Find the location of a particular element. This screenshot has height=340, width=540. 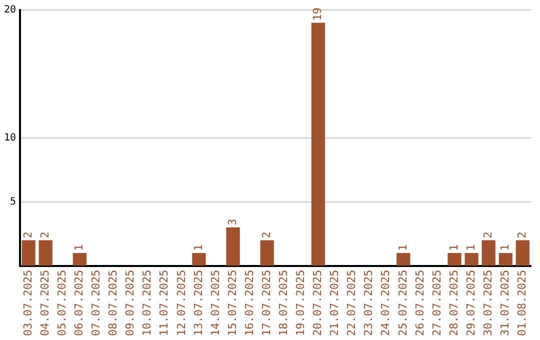

x-tick-label: 08.07.2025 is located at coordinates (113, 303).